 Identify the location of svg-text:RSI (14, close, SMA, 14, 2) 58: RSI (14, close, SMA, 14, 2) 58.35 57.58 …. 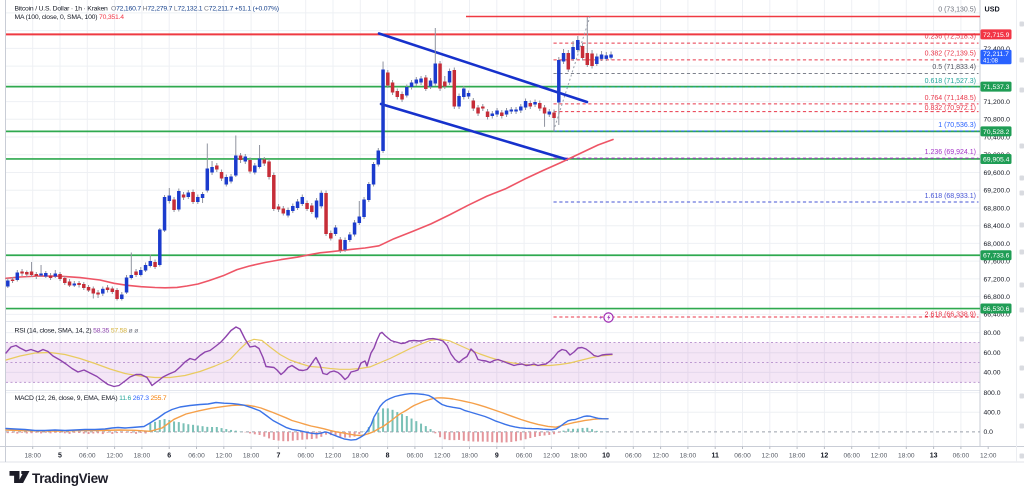
(77, 331).